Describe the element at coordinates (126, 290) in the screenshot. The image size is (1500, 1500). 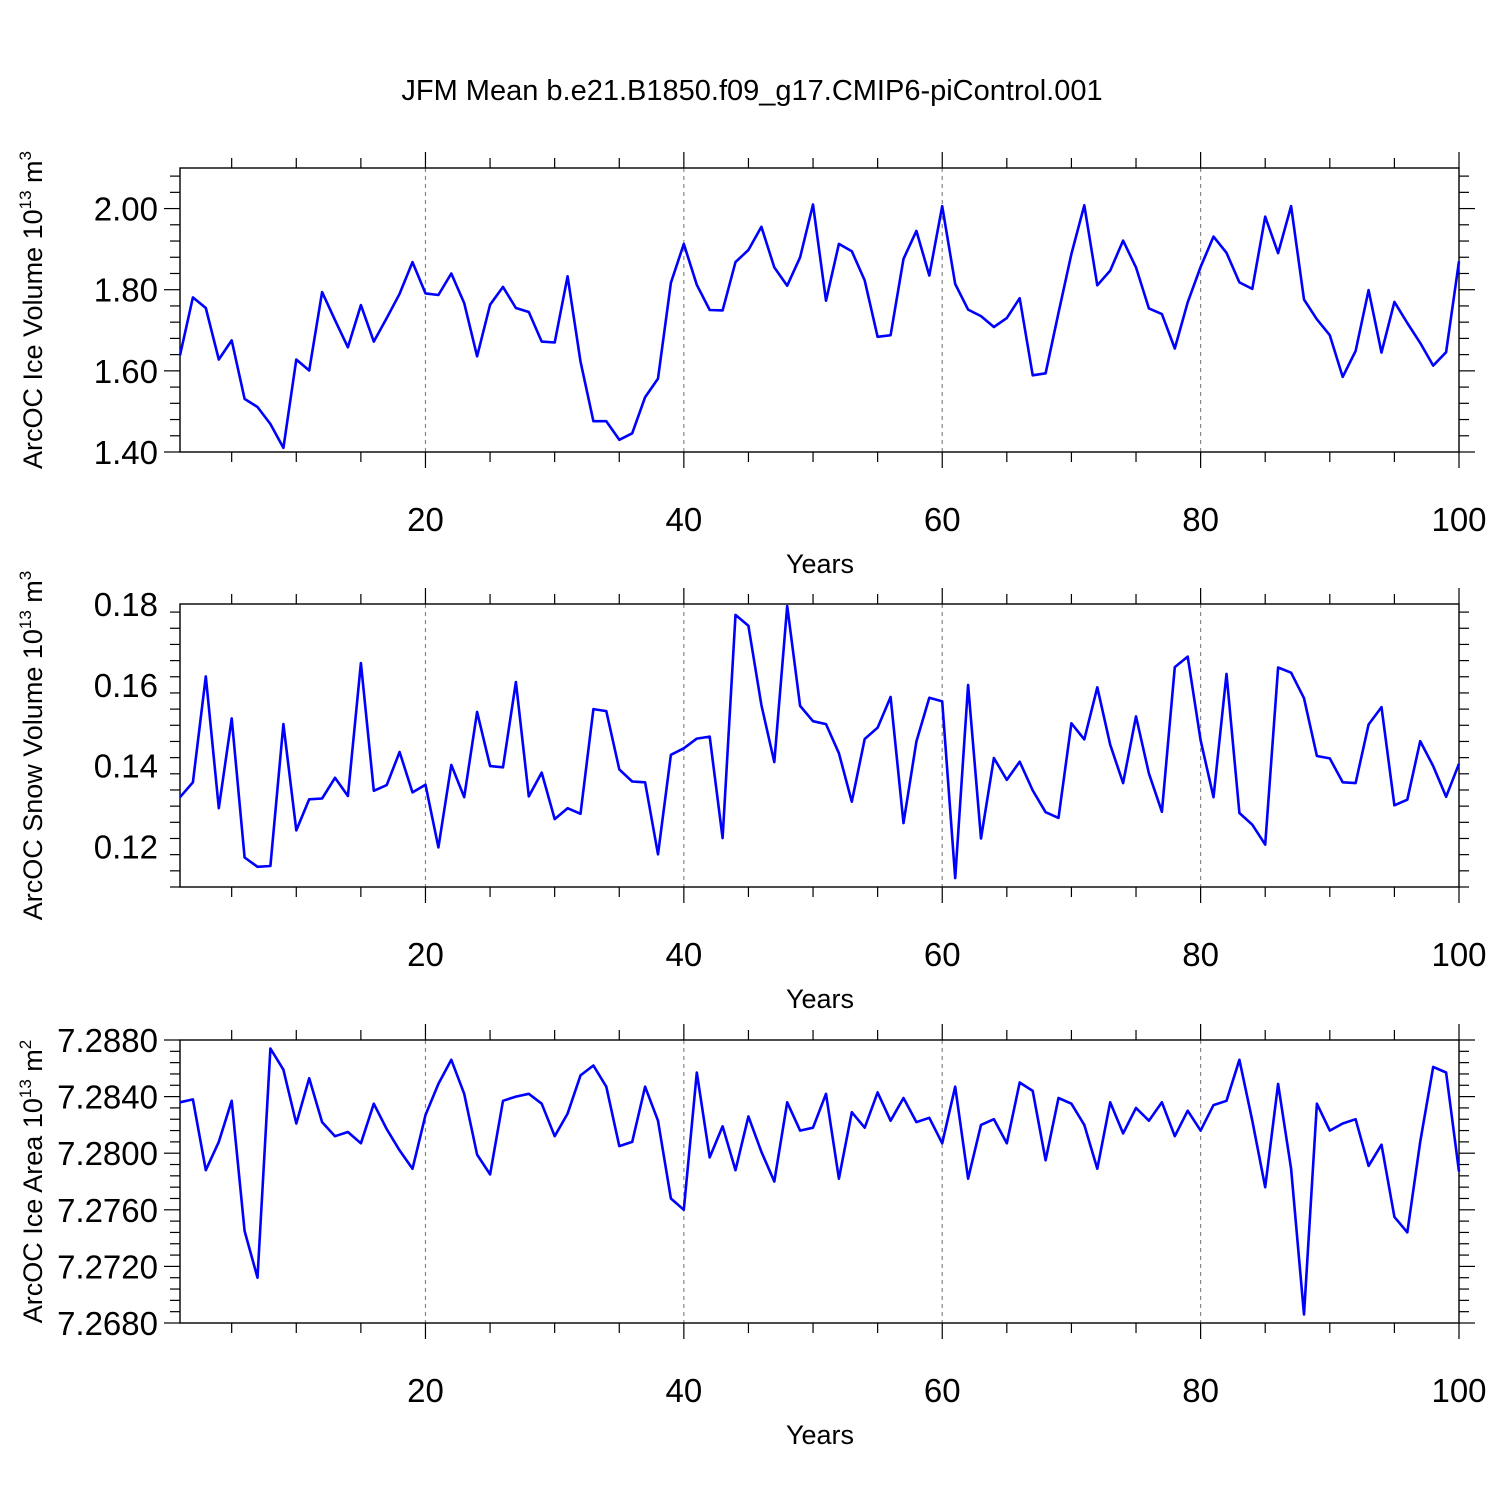
I see `y-tick-label: 1.80` at that location.